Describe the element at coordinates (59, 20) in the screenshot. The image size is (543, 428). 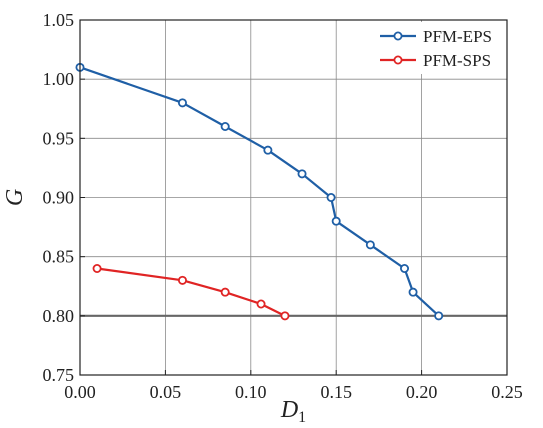
I see `y-tick-label: 1.05` at that location.